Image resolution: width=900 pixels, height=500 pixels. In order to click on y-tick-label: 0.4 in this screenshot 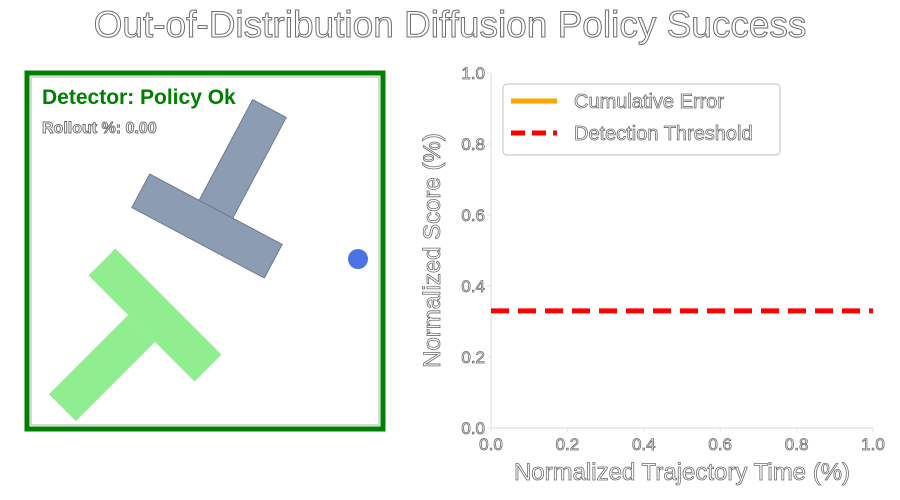, I will do `click(473, 286)`.